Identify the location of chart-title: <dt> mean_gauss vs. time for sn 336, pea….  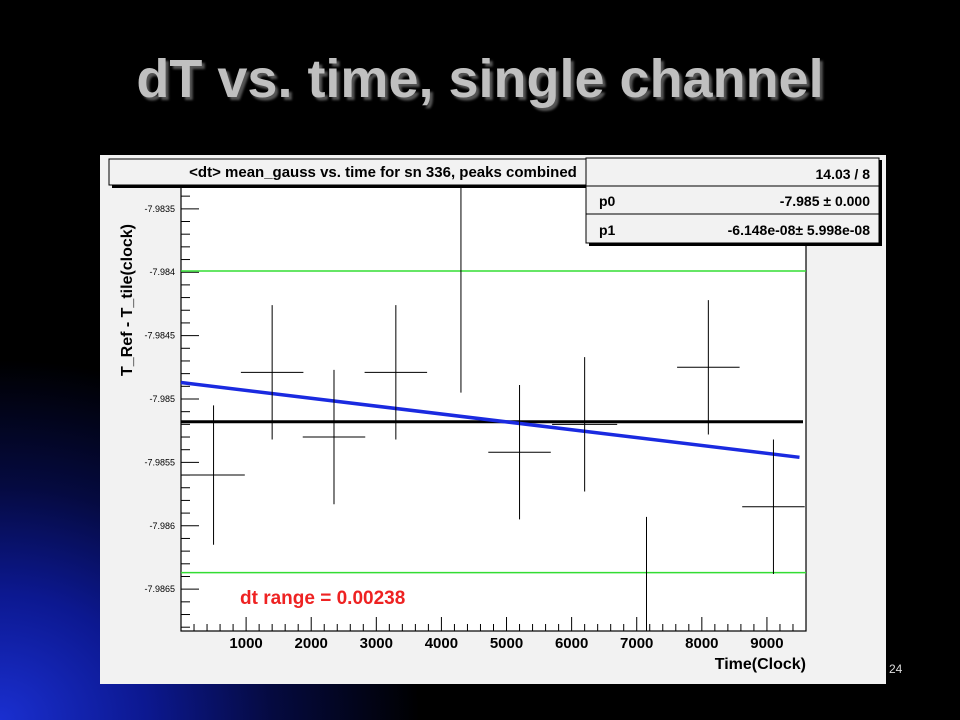
(383, 172).